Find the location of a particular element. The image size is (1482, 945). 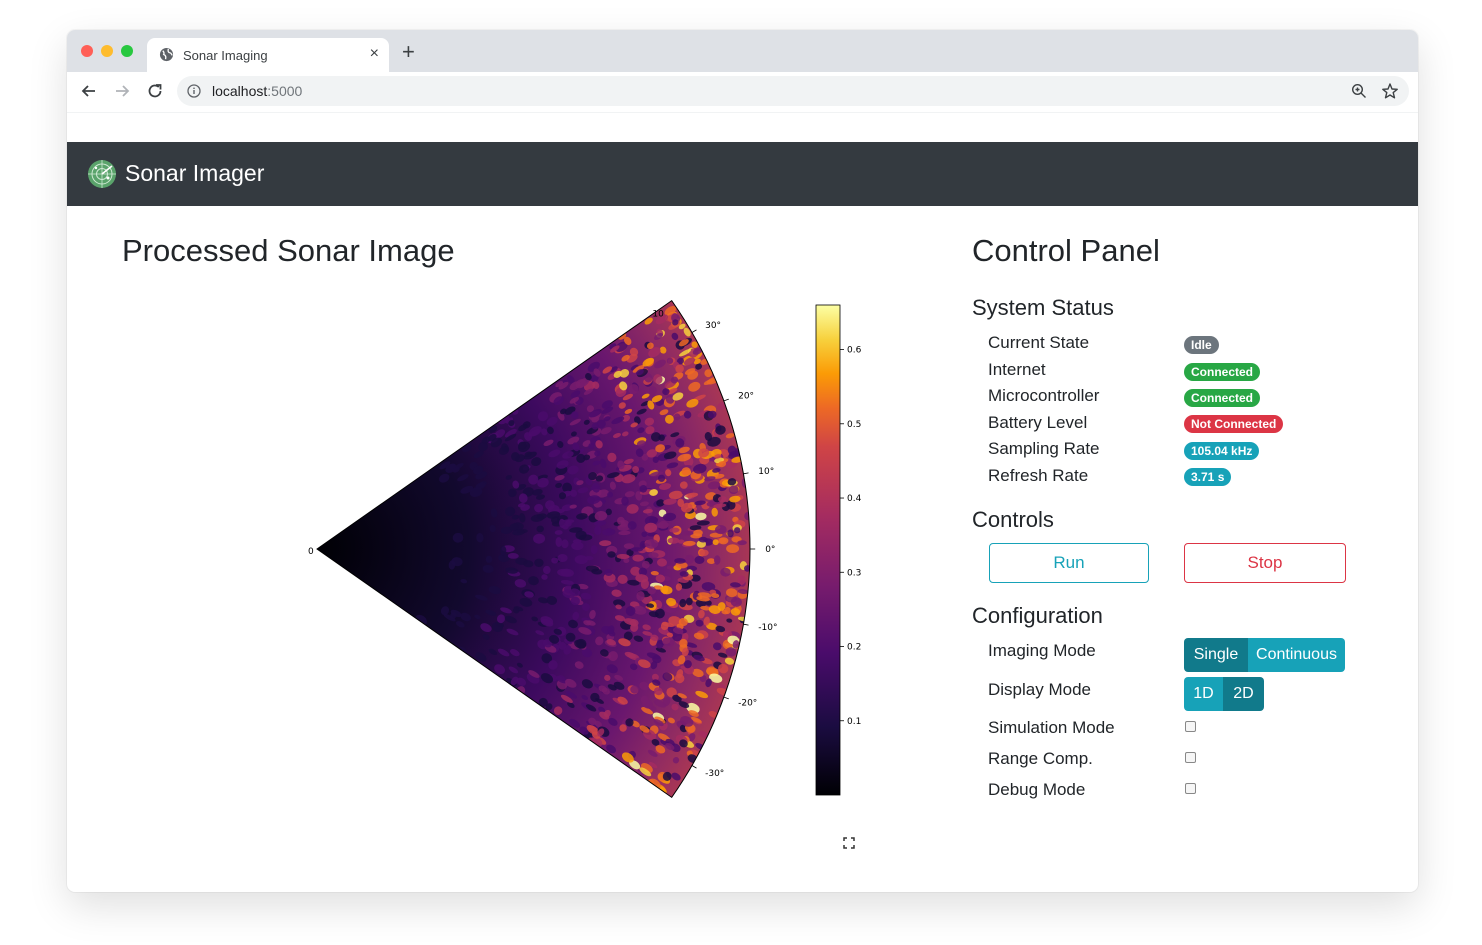

controls-heading: Controls is located at coordinates (1013, 519).